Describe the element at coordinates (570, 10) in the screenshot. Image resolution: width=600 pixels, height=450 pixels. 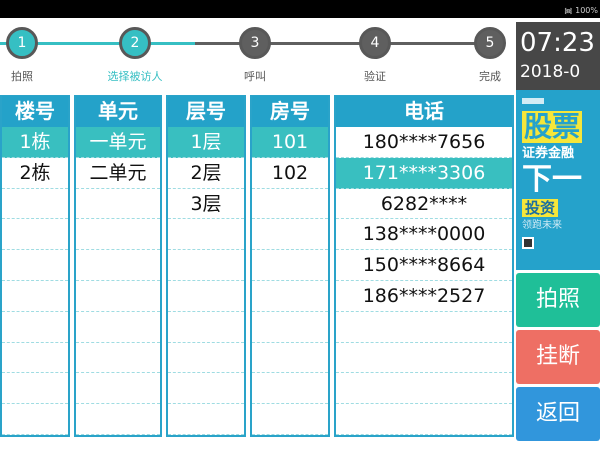
I see `wifi-icon: ᯼` at that location.